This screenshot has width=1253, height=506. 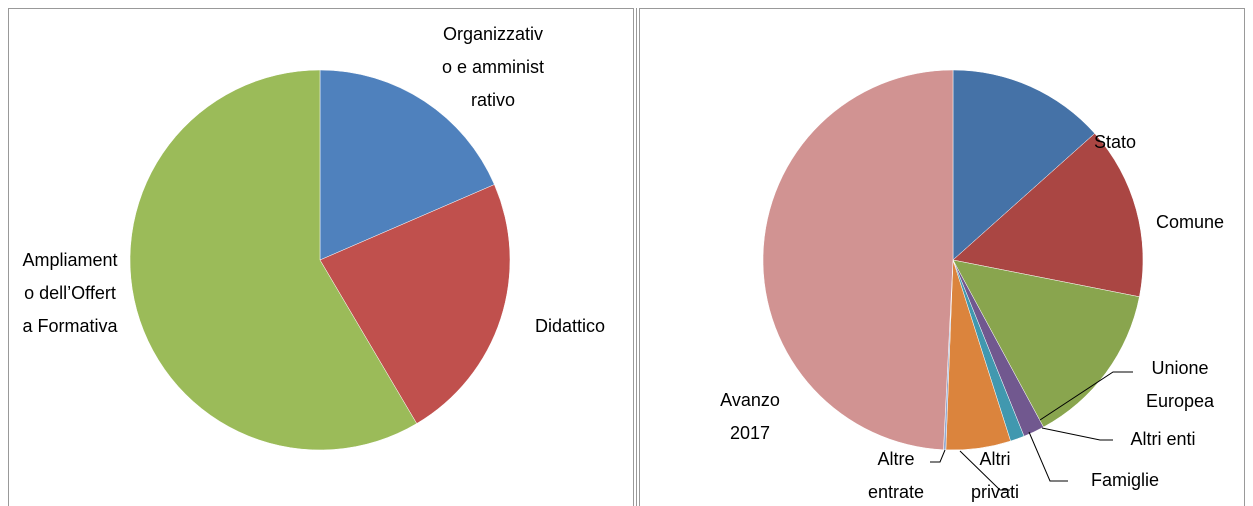 What do you see at coordinates (1125, 480) in the screenshot?
I see `slice-label: Famiglie` at bounding box center [1125, 480].